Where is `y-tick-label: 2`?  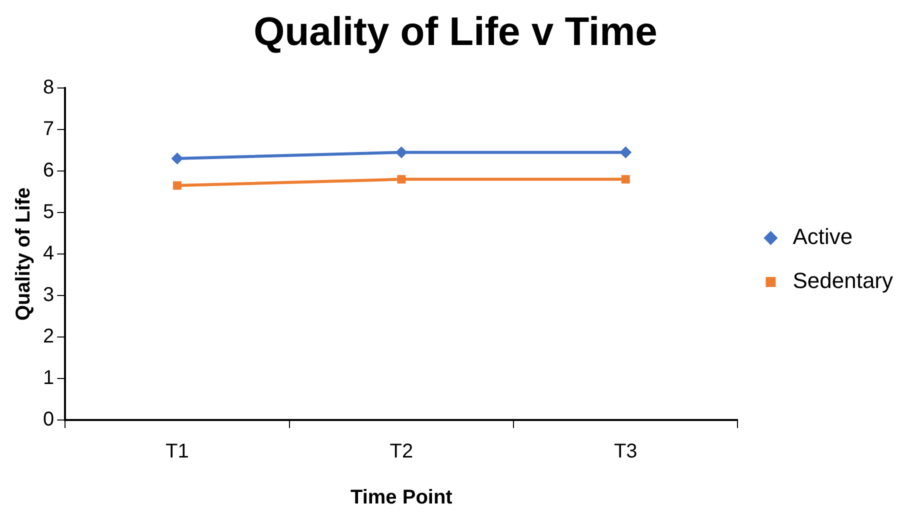
y-tick-label: 2 is located at coordinates (48, 337).